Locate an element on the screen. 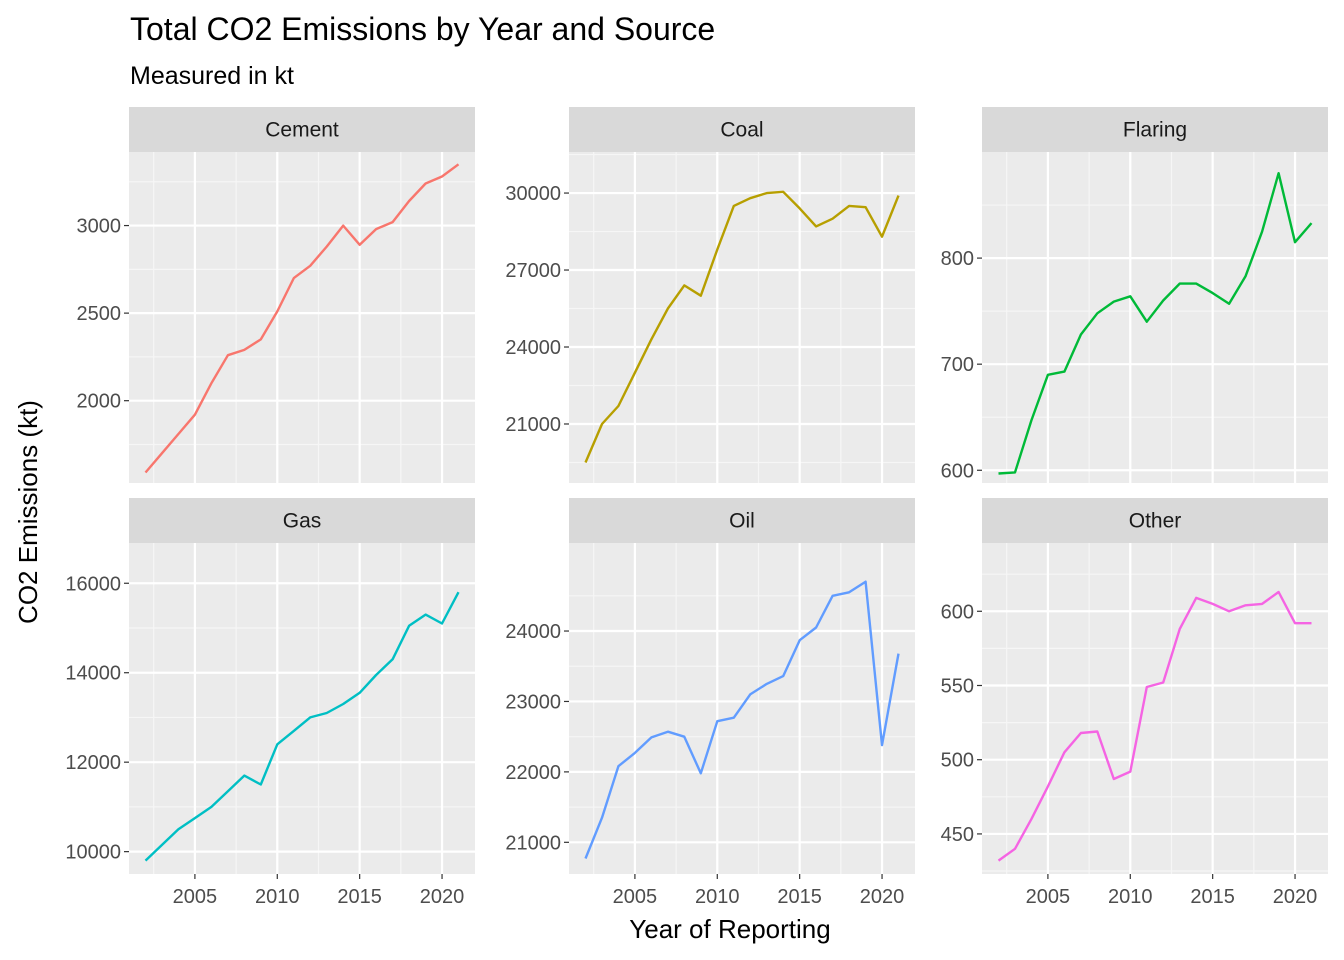 This screenshot has width=1344, height=960. y-tick-label: 2500 is located at coordinates (99, 314).